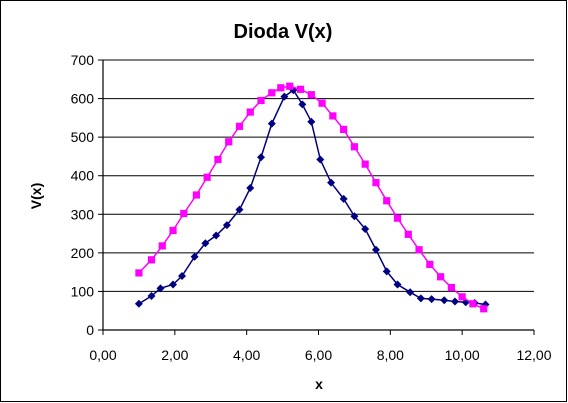 The image size is (568, 403). Describe the element at coordinates (318, 355) in the screenshot. I see `x-tick-label: 6,00` at that location.